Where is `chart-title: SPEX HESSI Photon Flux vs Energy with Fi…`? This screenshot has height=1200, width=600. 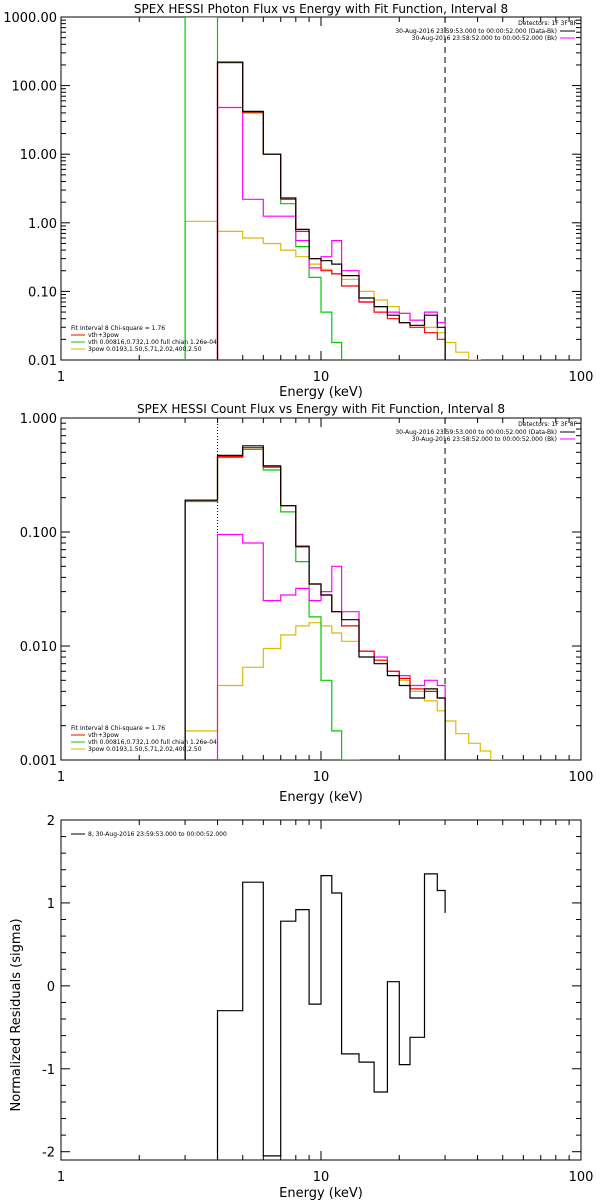 chart-title: SPEX HESSI Photon Flux vs Energy with Fi… is located at coordinates (321, 9).